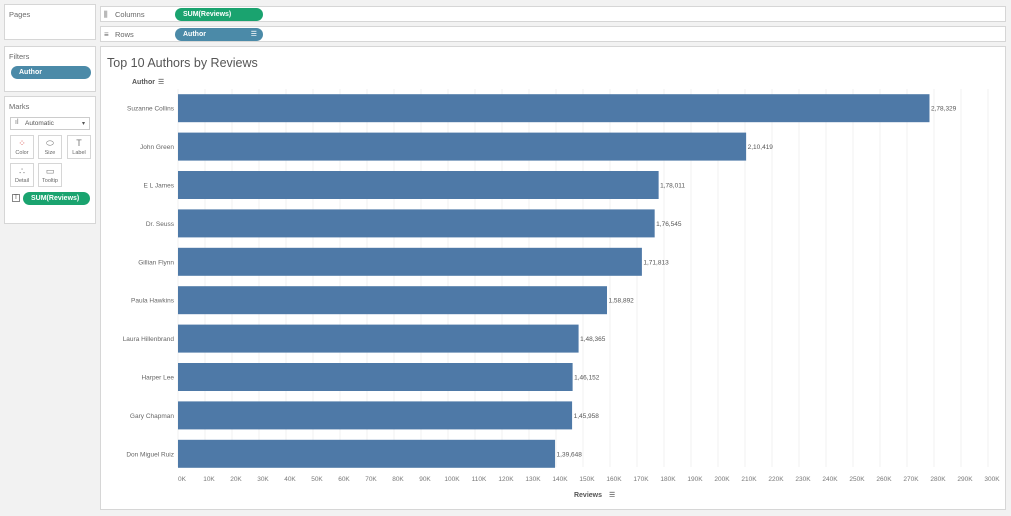 The width and height of the screenshot is (1011, 516). Describe the element at coordinates (16, 198) in the screenshot. I see `label-shelf-icon: T` at that location.